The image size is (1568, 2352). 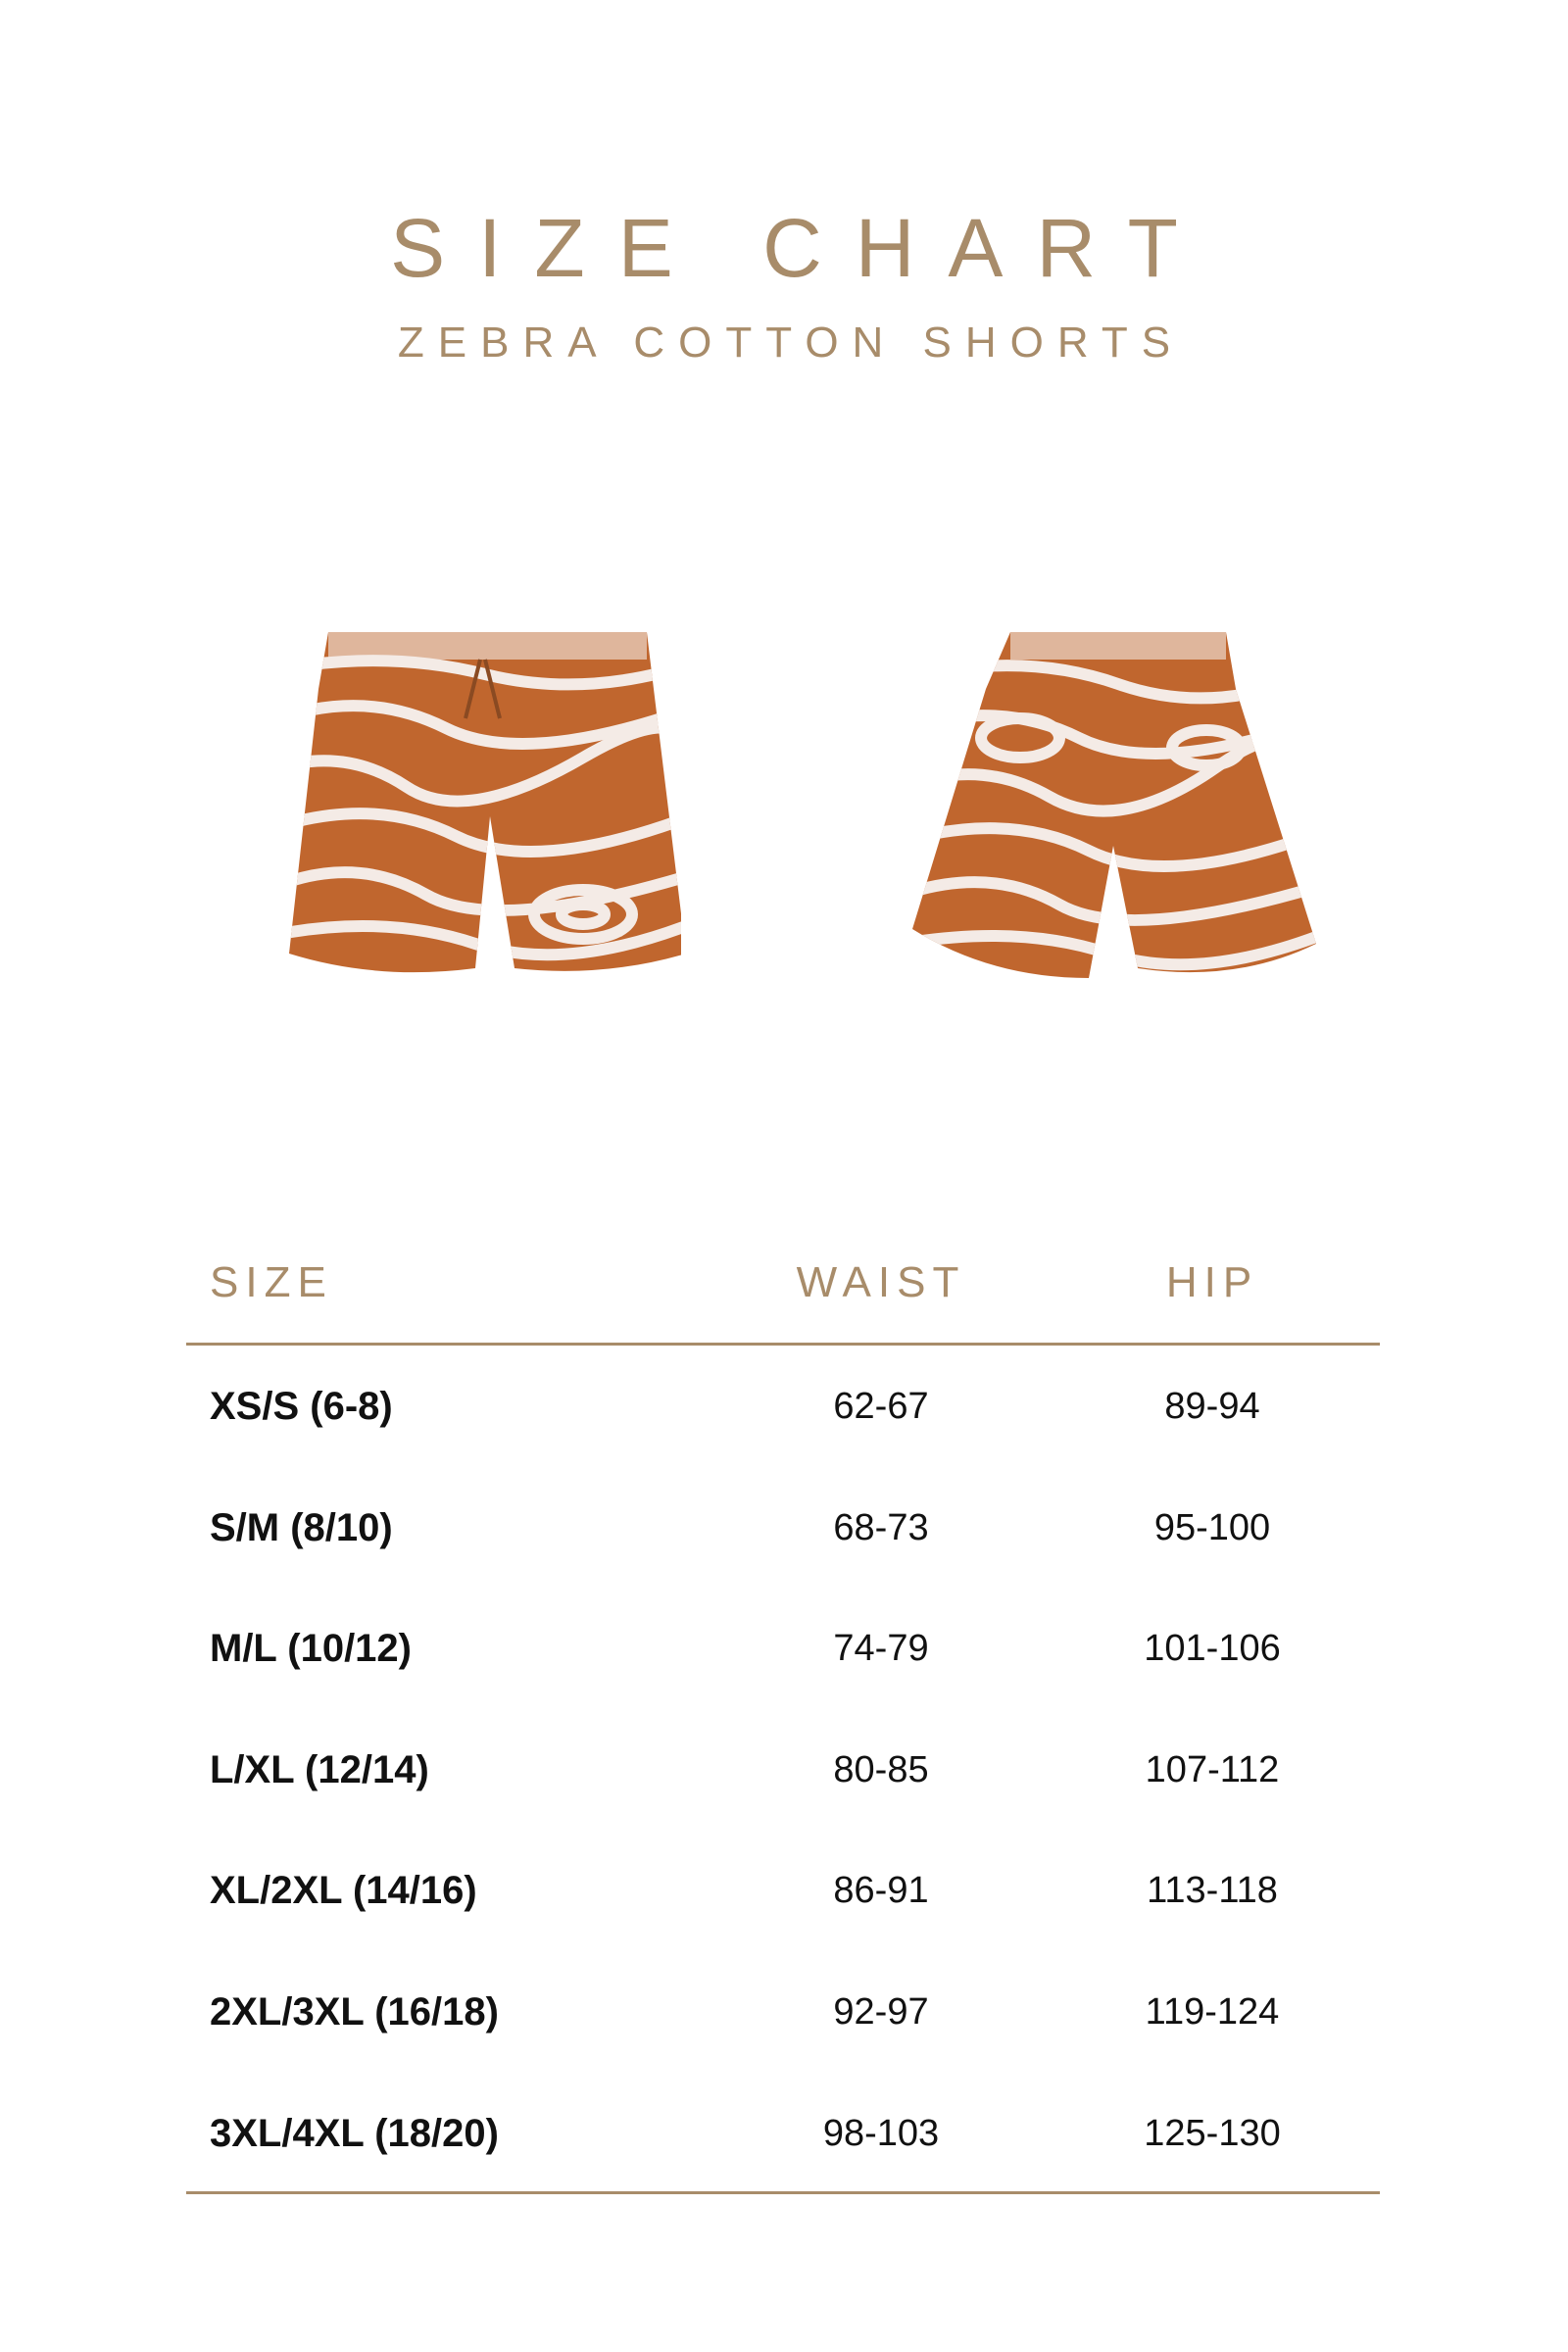 What do you see at coordinates (783, 2192) in the screenshot?
I see `table-bottom-divider` at bounding box center [783, 2192].